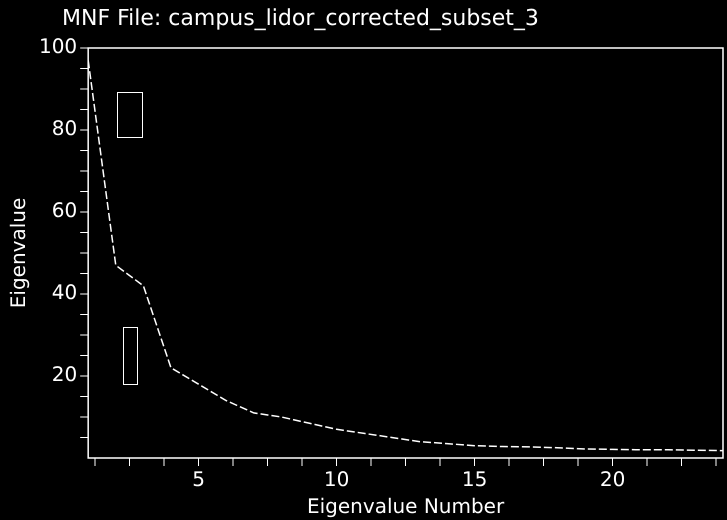 The height and width of the screenshot is (520, 727). Describe the element at coordinates (58, 46) in the screenshot. I see `y-tick-label: 100` at that location.